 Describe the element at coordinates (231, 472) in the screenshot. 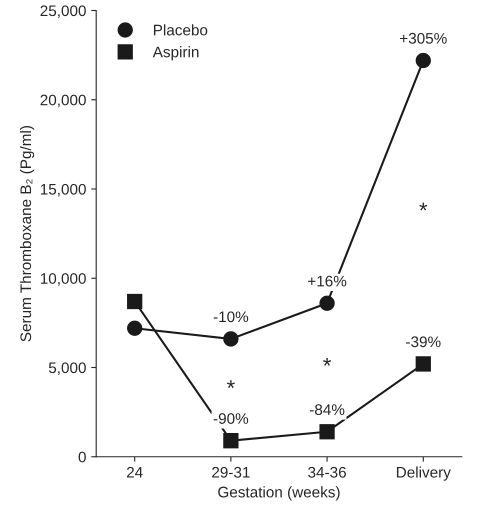

I see `x-tick-label: 29-31` at that location.